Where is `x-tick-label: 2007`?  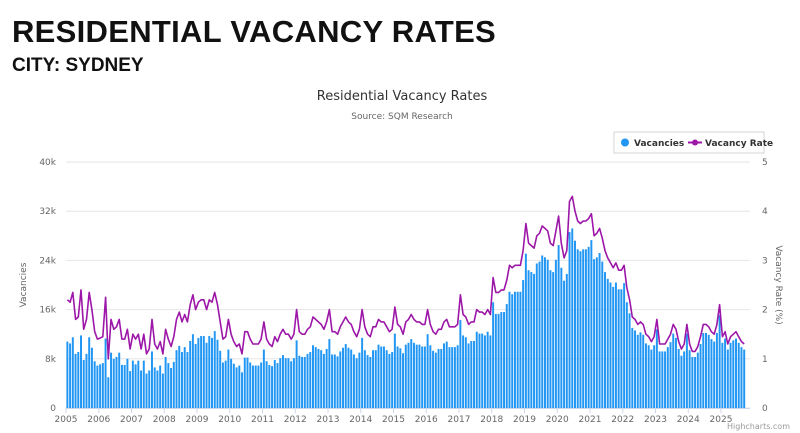
x-tick-label: 2007 is located at coordinates (131, 420).